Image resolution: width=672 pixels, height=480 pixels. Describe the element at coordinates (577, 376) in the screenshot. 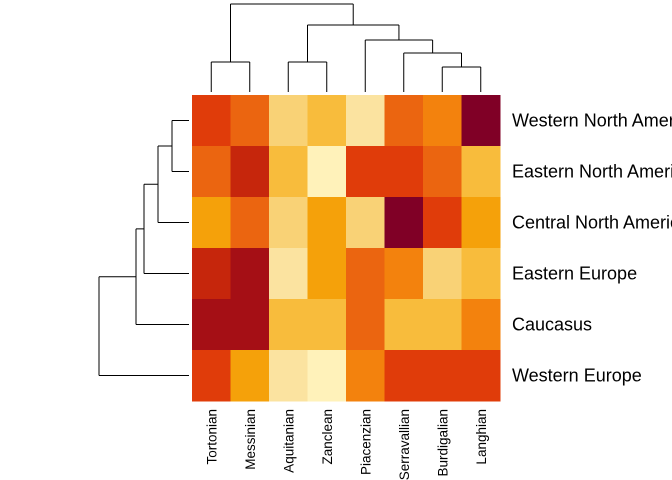

I see `row-label: Western Europe` at that location.